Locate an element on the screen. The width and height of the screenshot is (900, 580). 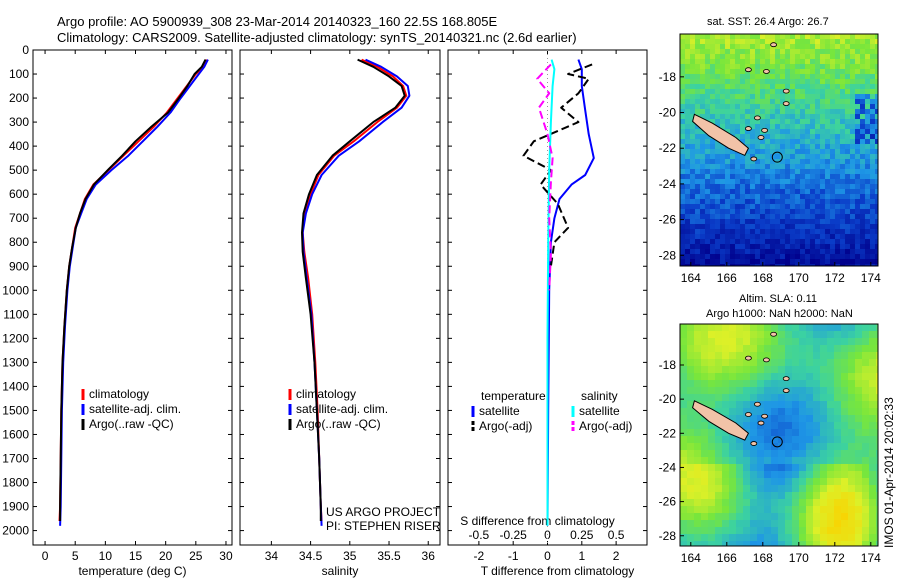
y-tick-label: 600 is located at coordinates (19, 194).